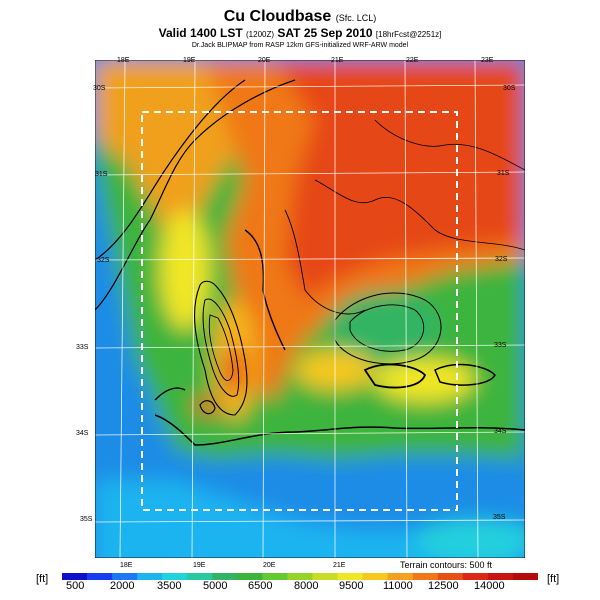 This screenshot has height=600, width=600. Describe the element at coordinates (82, 347) in the screenshot. I see `lat-label-left: 33S` at that location.